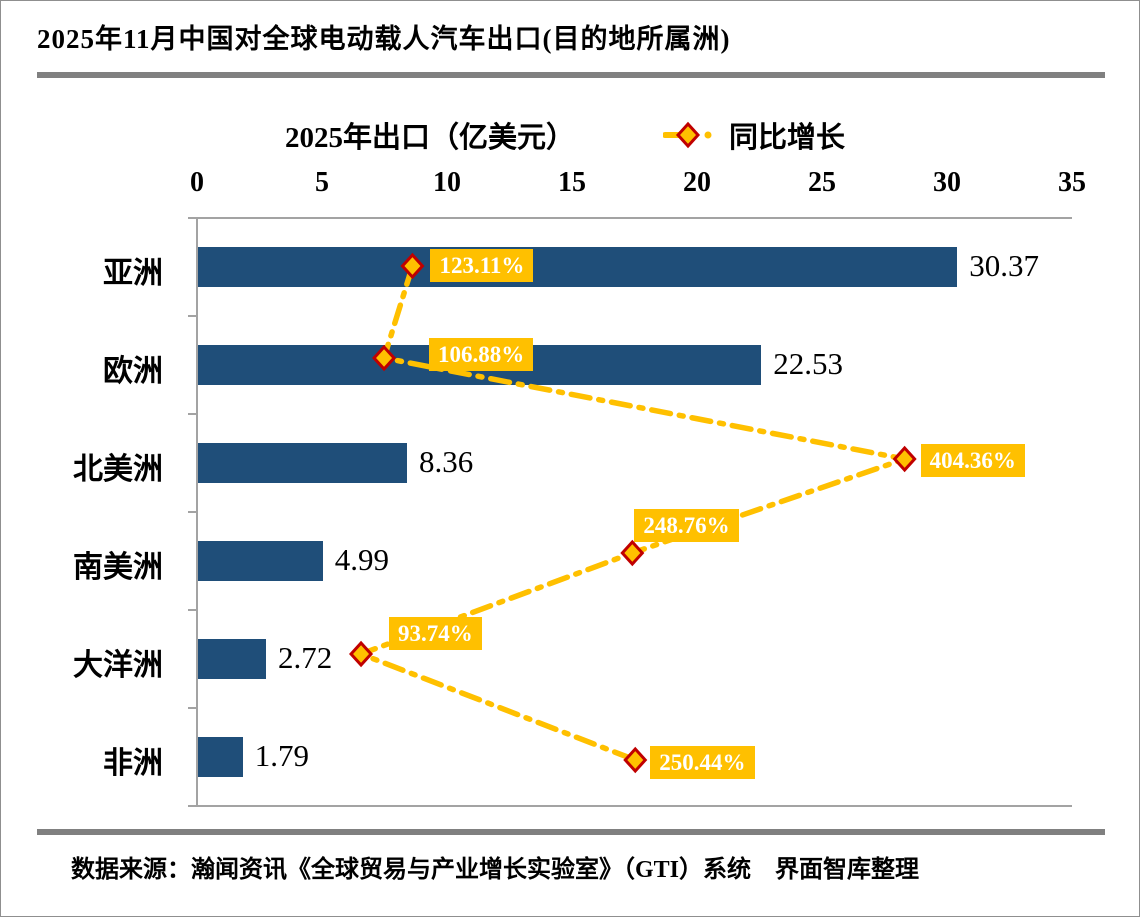 The width and height of the screenshot is (1140, 917). What do you see at coordinates (632, 553) in the screenshot?
I see `growth-marker-south-america` at bounding box center [632, 553].